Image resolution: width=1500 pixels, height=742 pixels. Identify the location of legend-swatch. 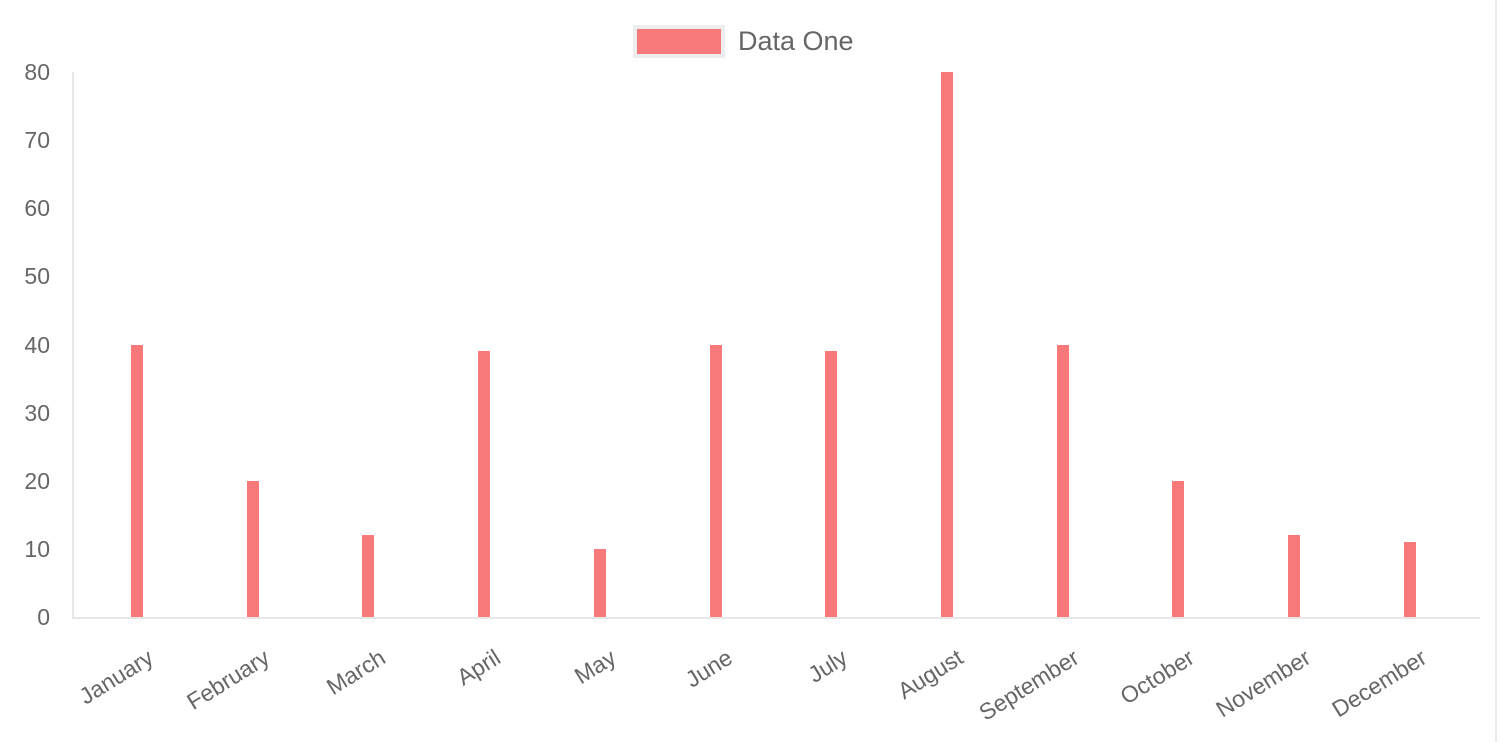
(679, 41).